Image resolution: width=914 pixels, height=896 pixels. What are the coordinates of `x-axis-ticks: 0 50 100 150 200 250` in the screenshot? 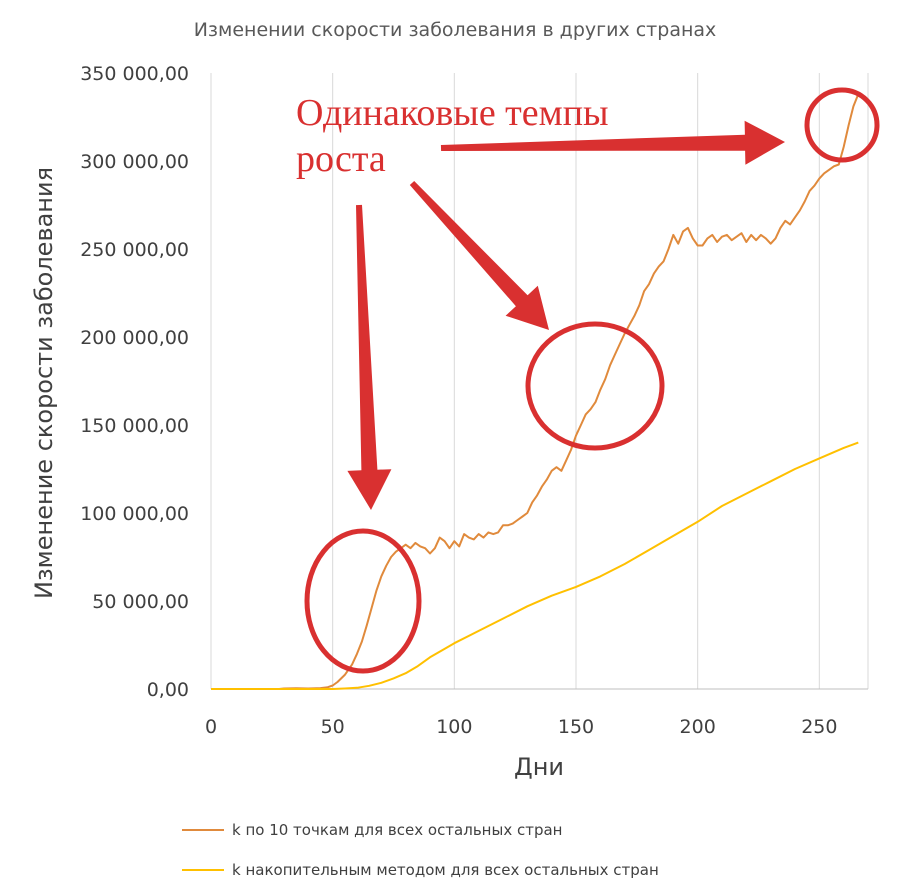 It's located at (521, 727).